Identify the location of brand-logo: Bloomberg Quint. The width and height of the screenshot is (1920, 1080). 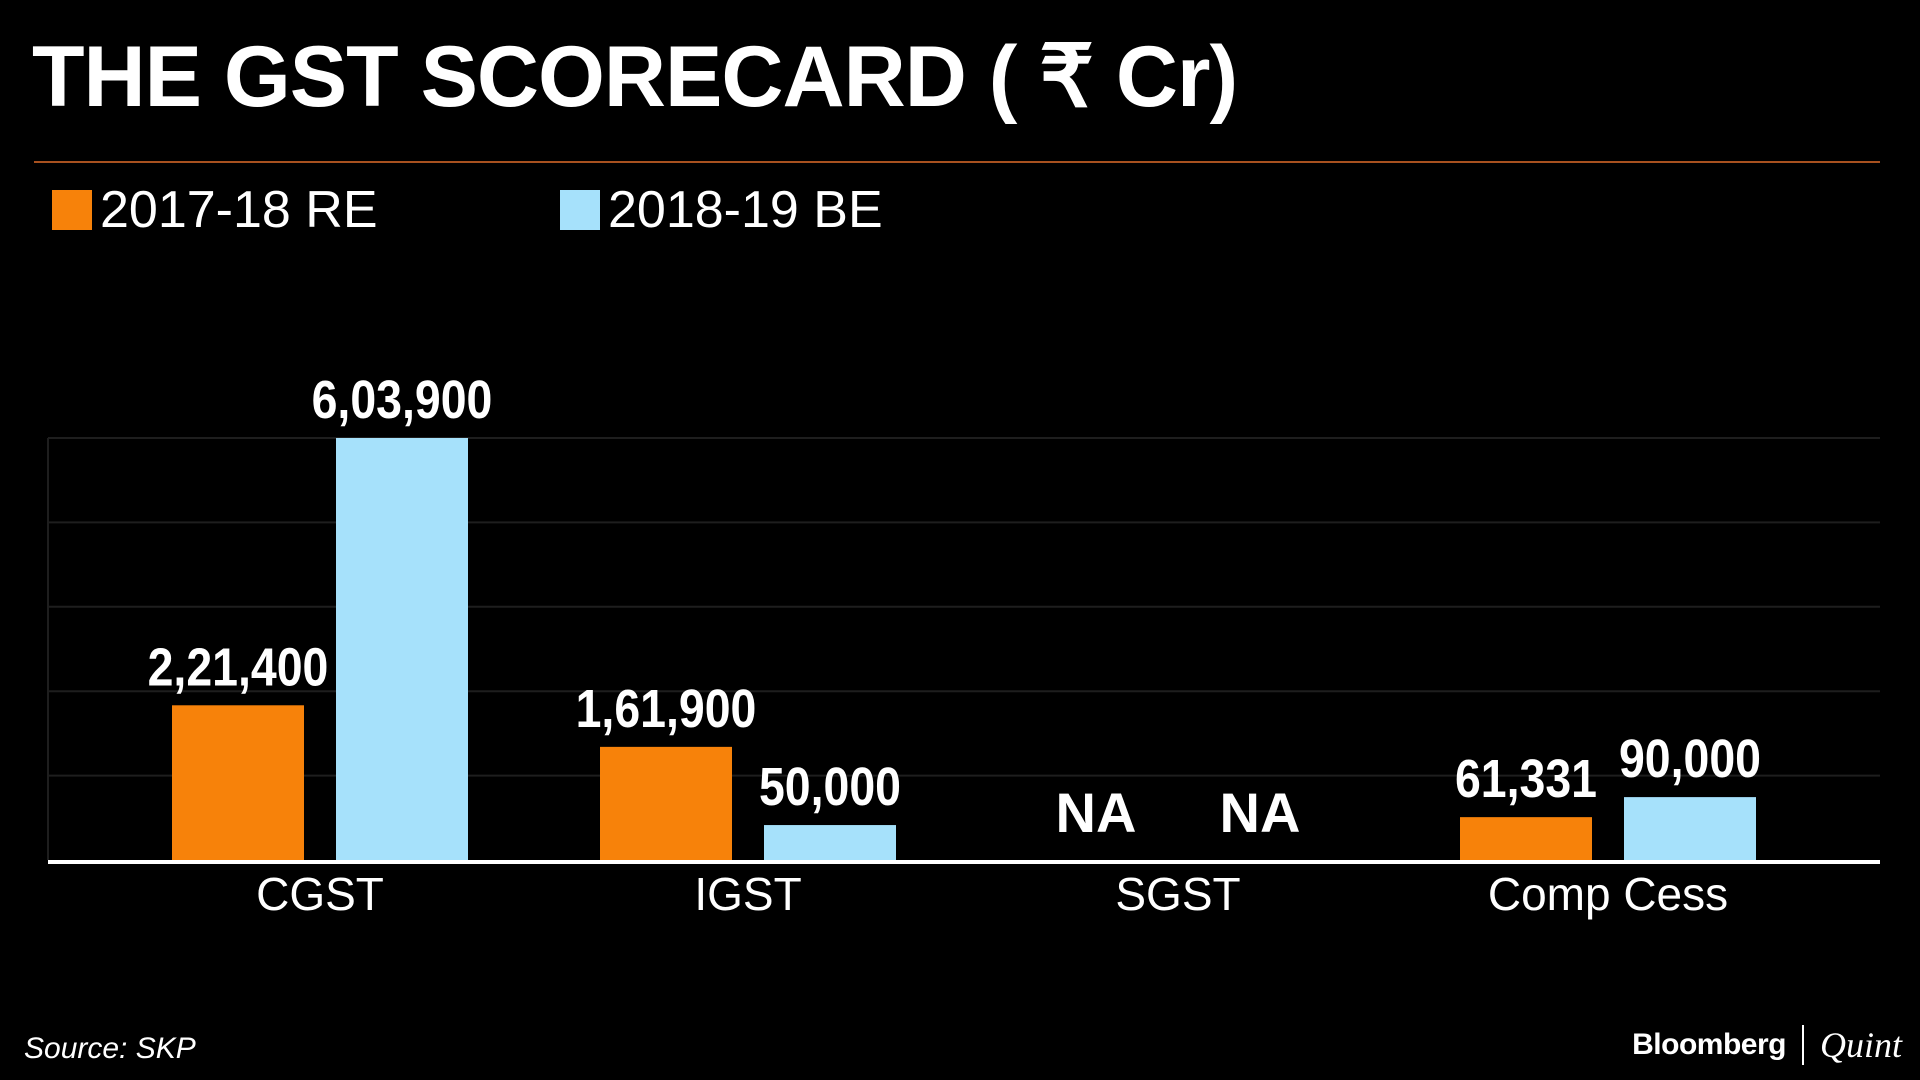
(1767, 1045).